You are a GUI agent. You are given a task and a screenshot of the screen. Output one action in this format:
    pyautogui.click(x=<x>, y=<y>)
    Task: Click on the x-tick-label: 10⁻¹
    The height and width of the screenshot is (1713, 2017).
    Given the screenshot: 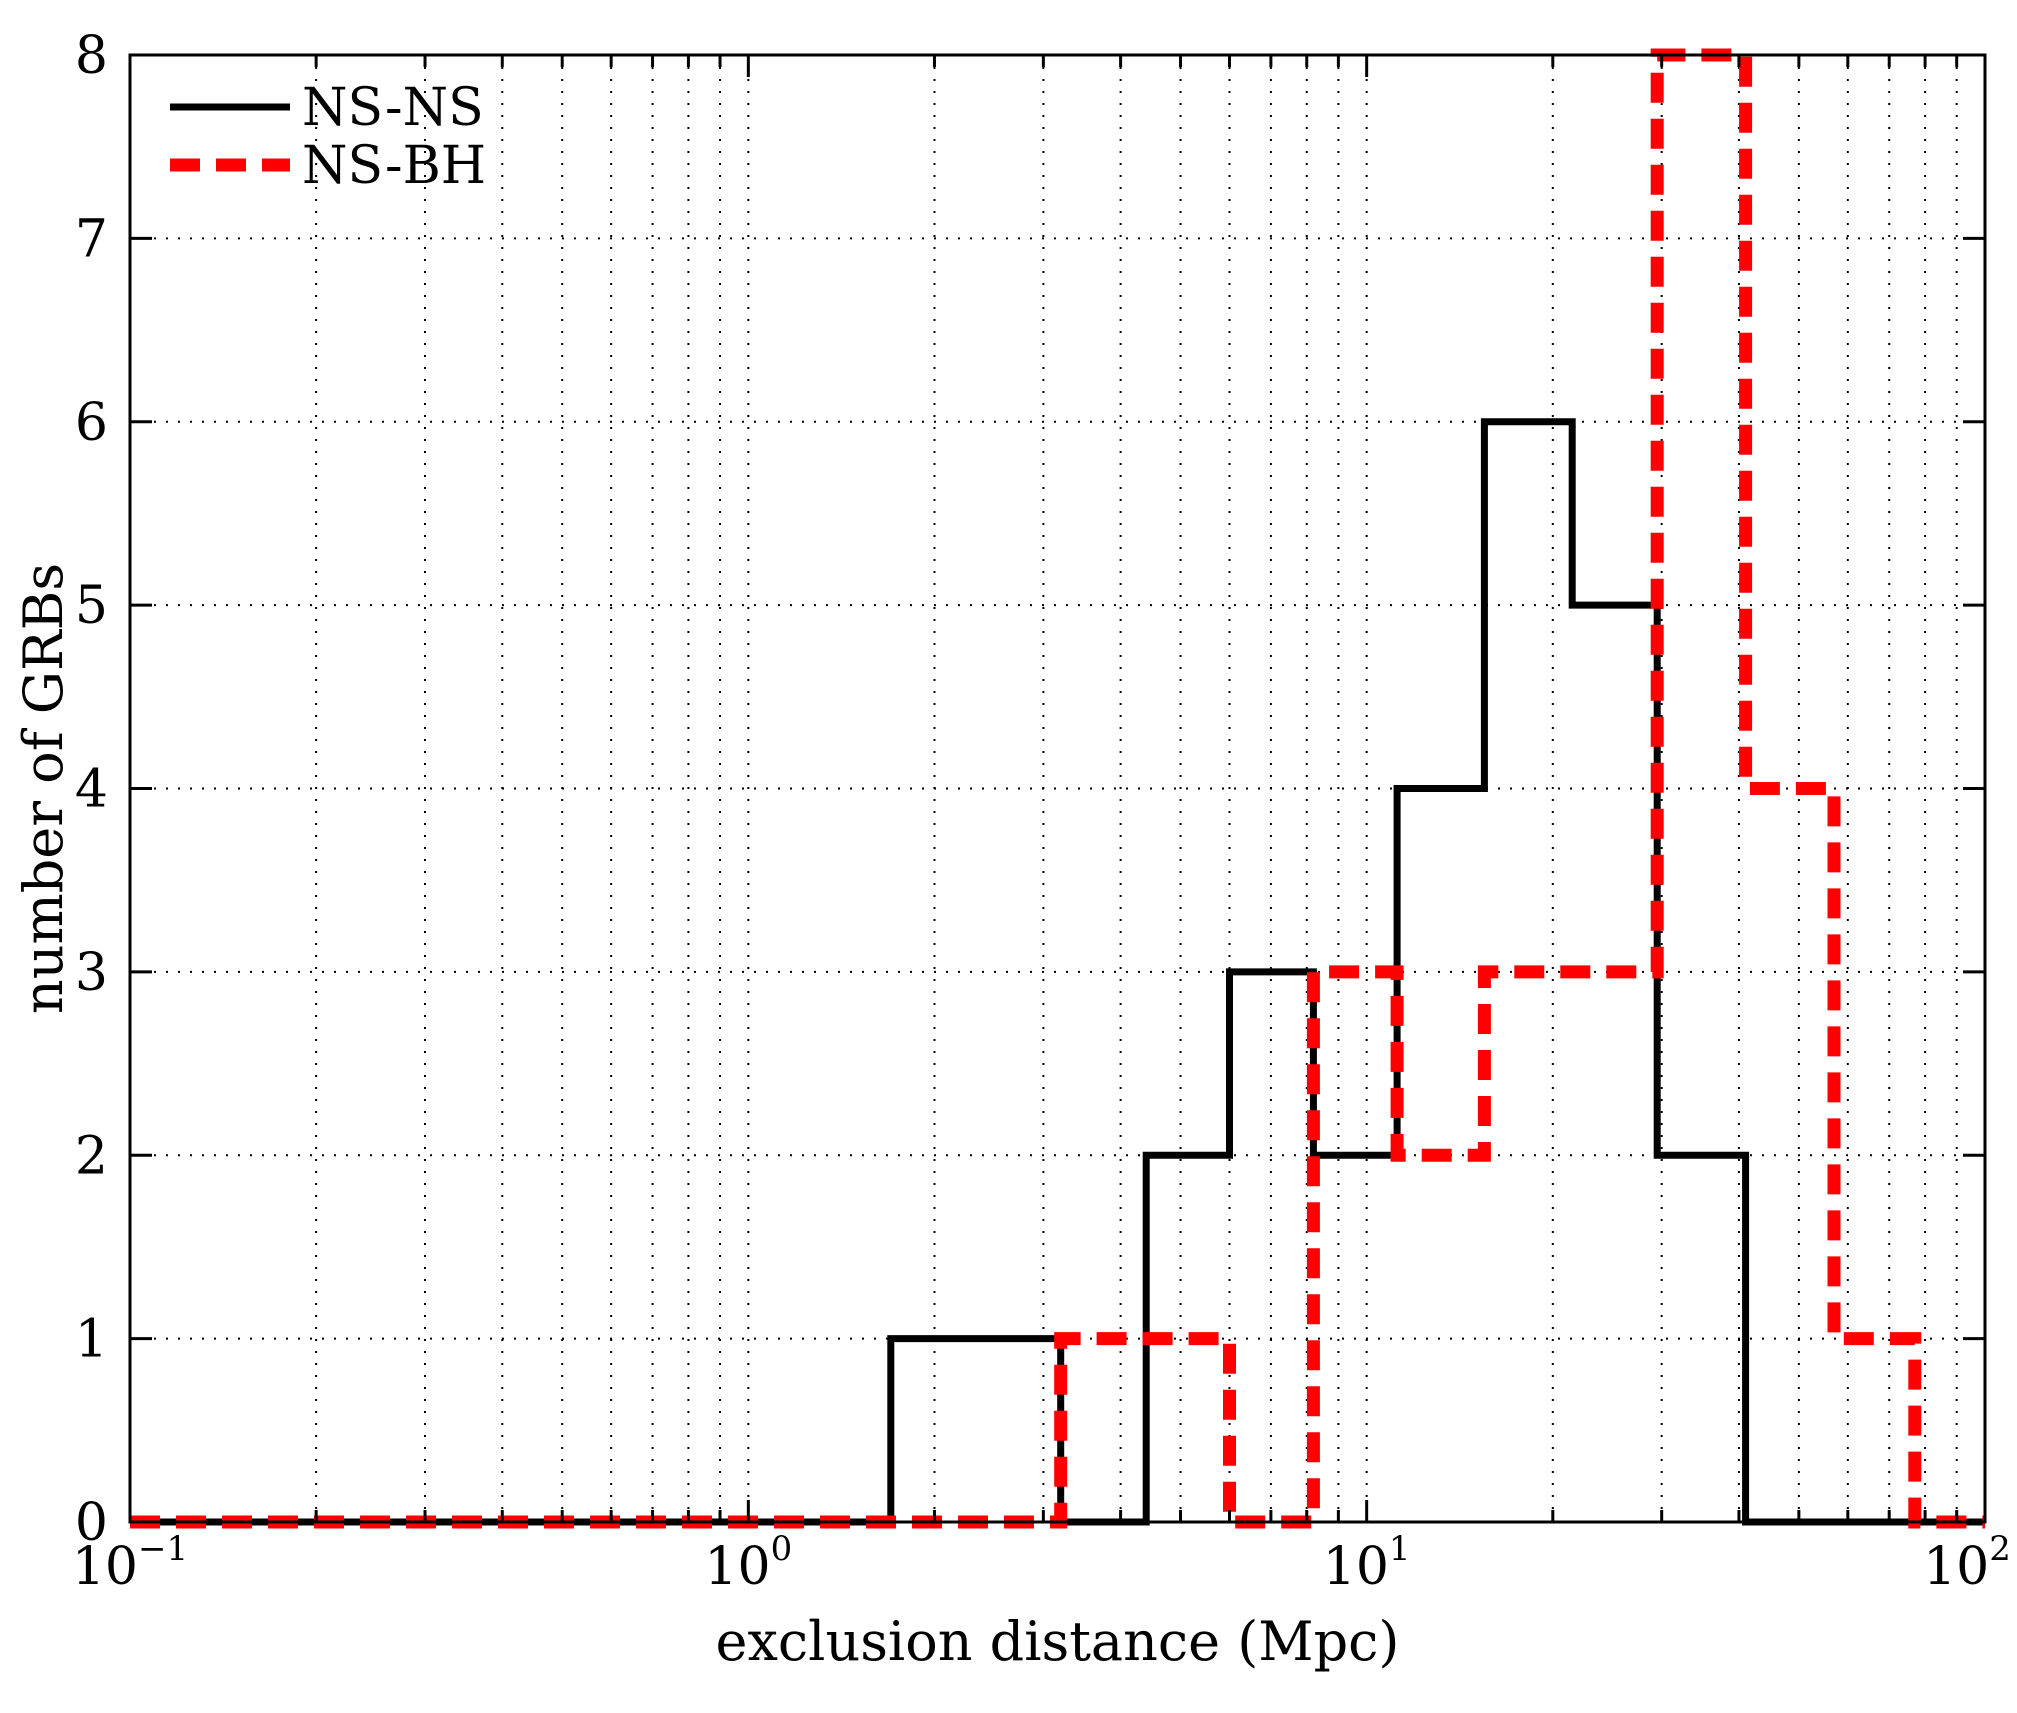 What is the action you would take?
    pyautogui.click(x=130, y=1563)
    